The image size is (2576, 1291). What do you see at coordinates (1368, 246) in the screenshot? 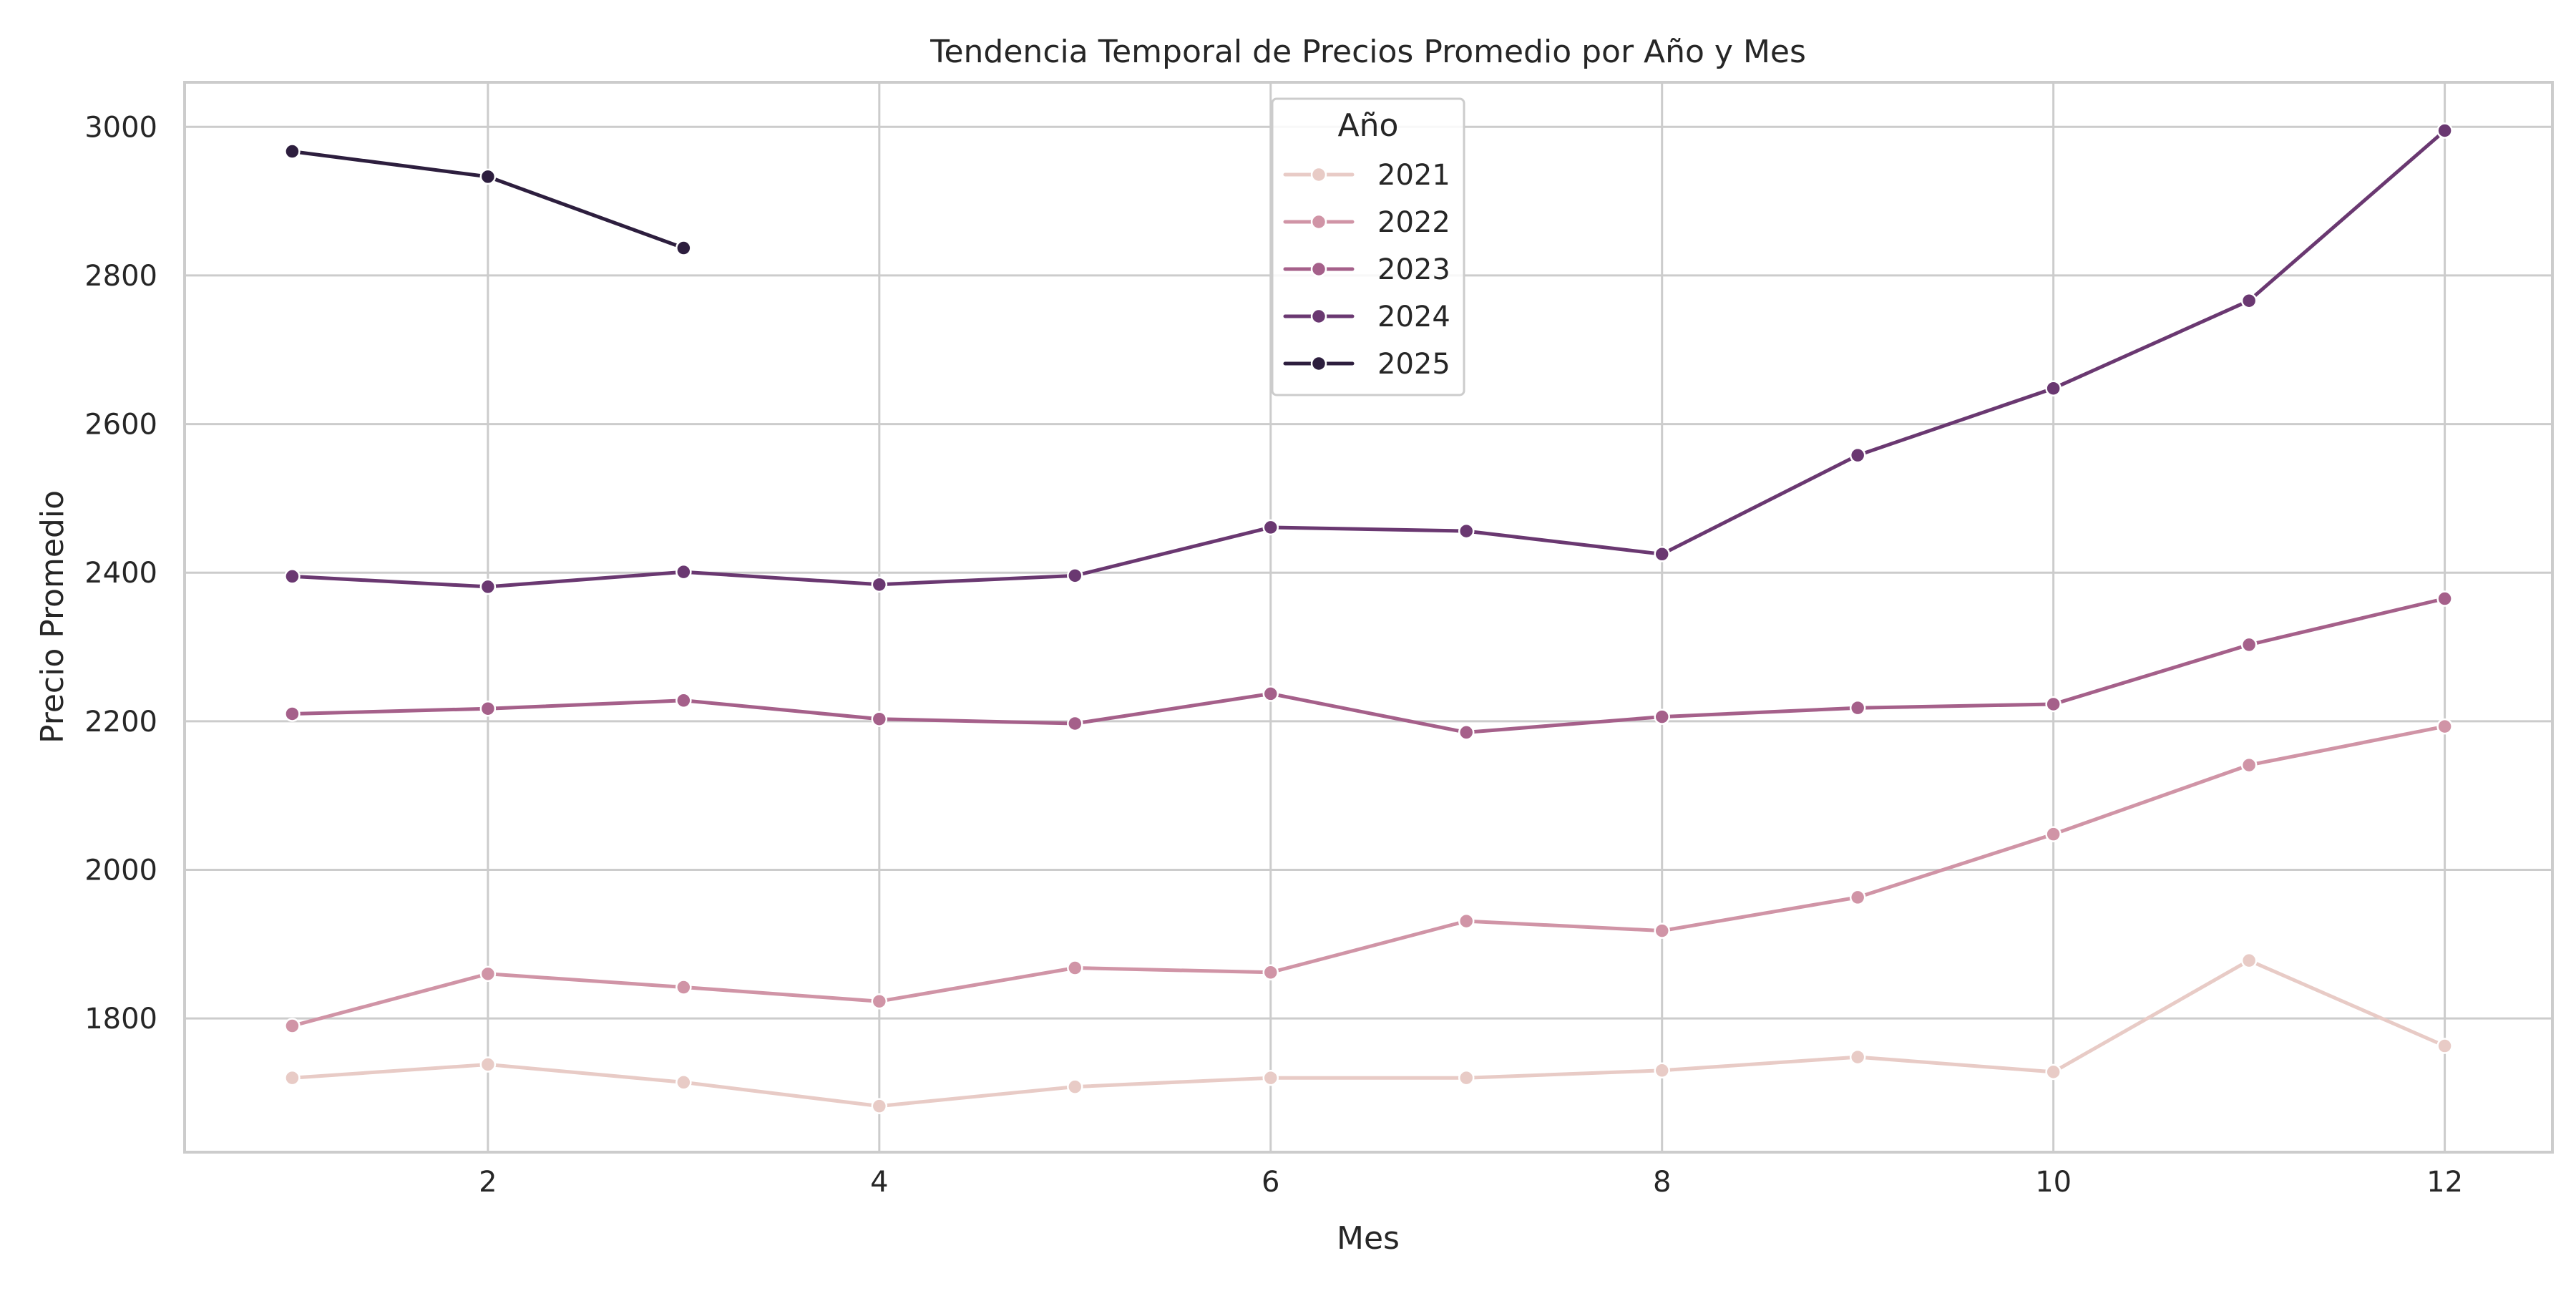
I see `legend: Año 2021 2022 2023 2024 2025` at bounding box center [1368, 246].